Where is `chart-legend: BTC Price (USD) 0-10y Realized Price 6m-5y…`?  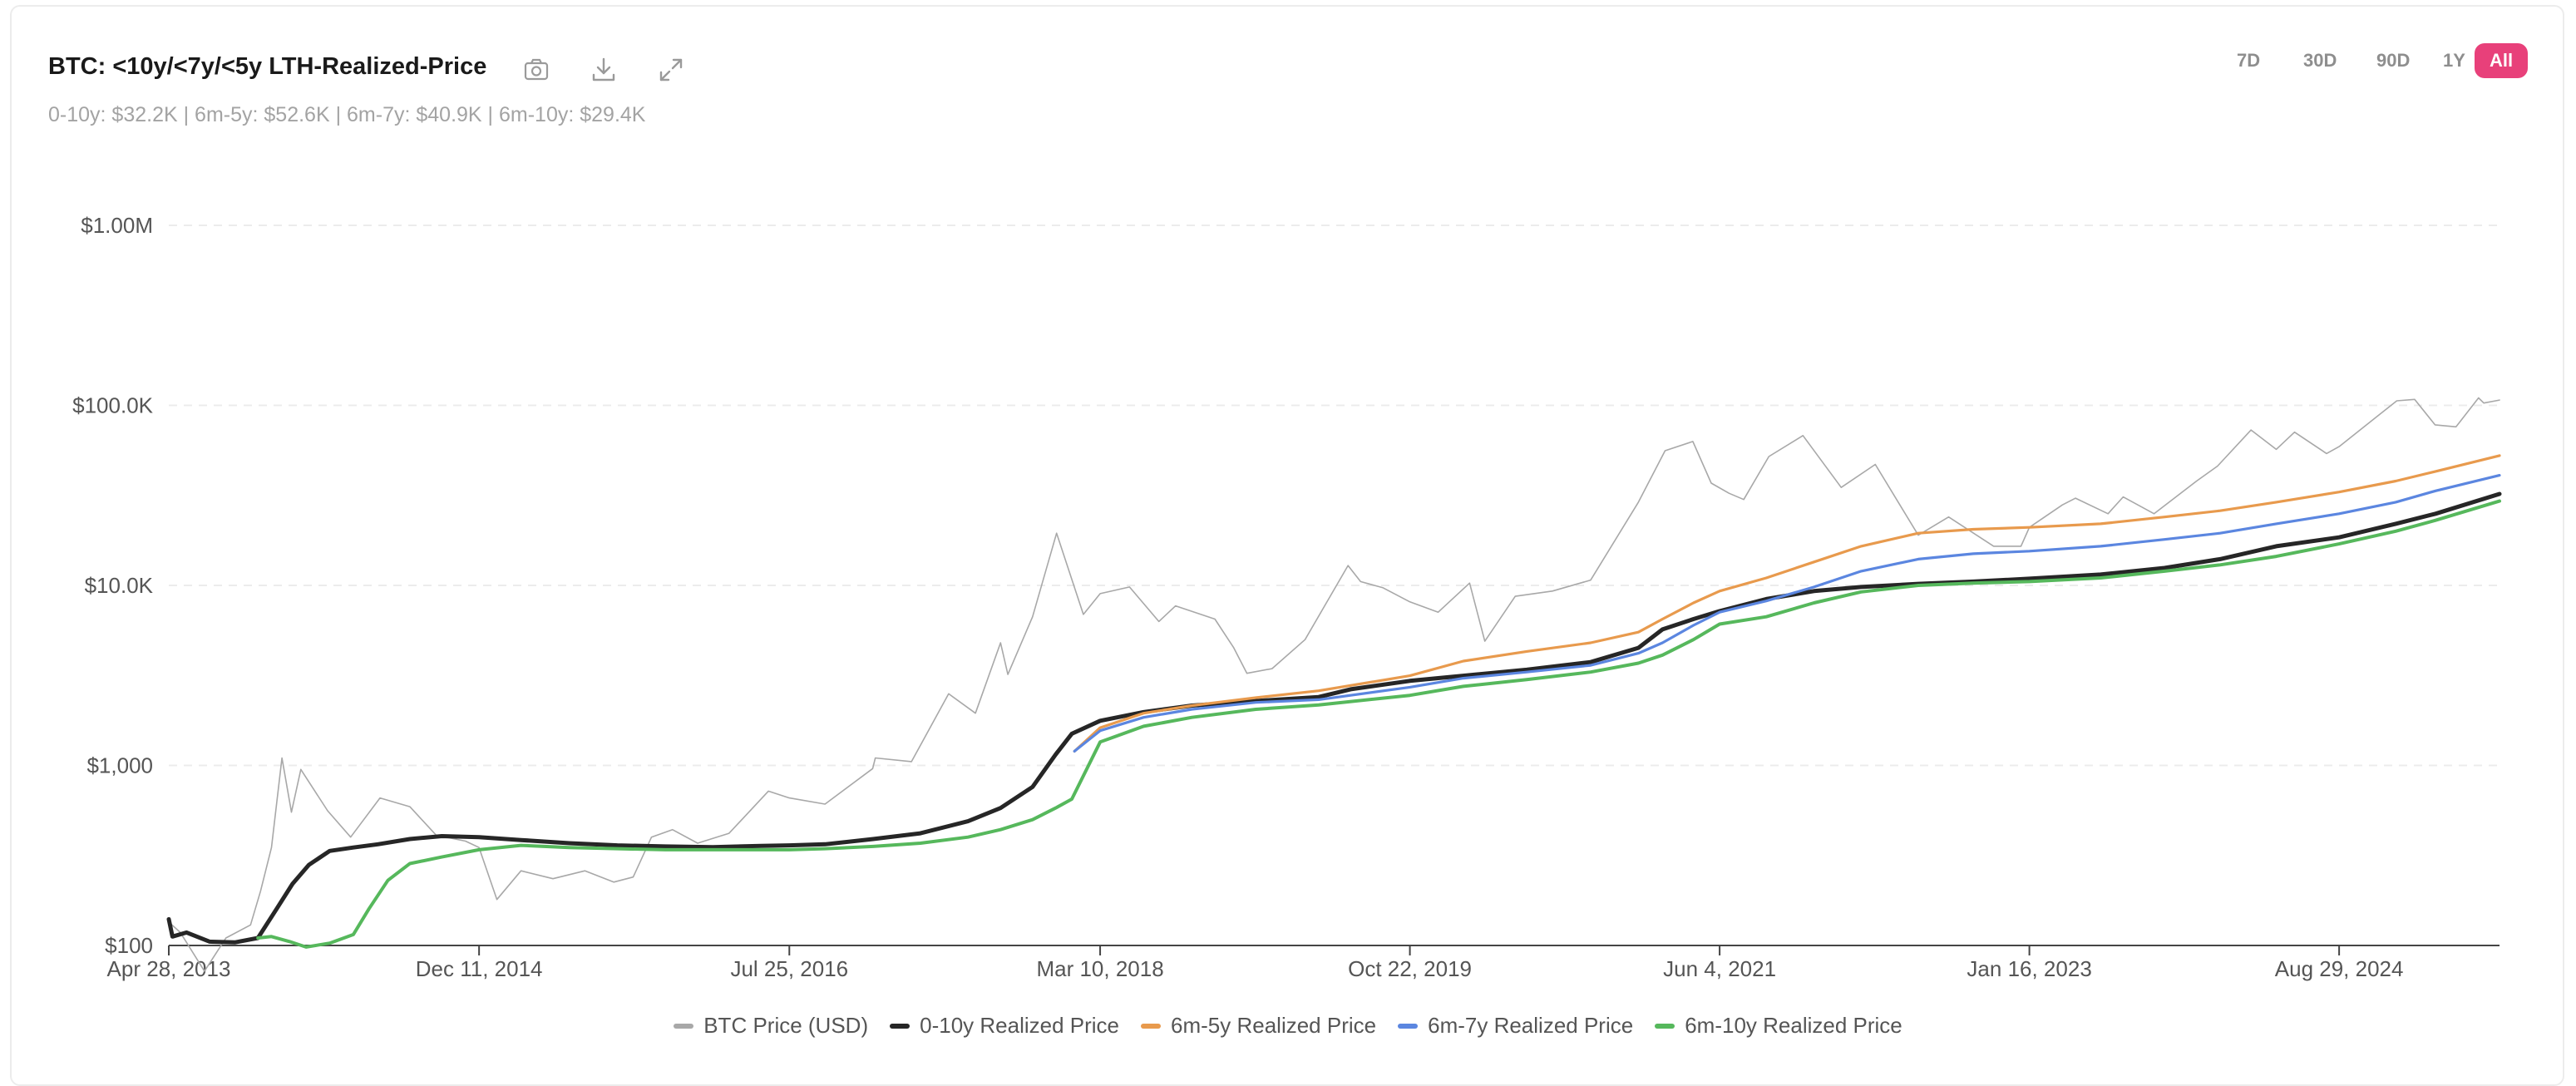
chart-legend: BTC Price (USD) 0-10y Realized Price 6m-5y… is located at coordinates (1288, 1026).